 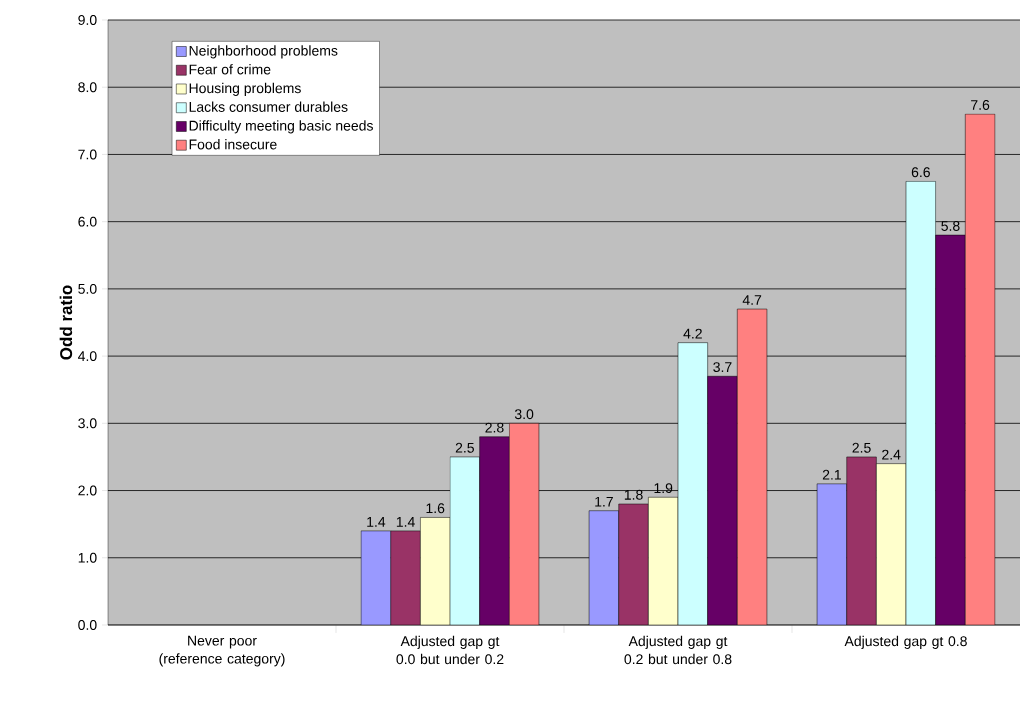 What do you see at coordinates (722, 367) in the screenshot?
I see `data-label: 3.7` at bounding box center [722, 367].